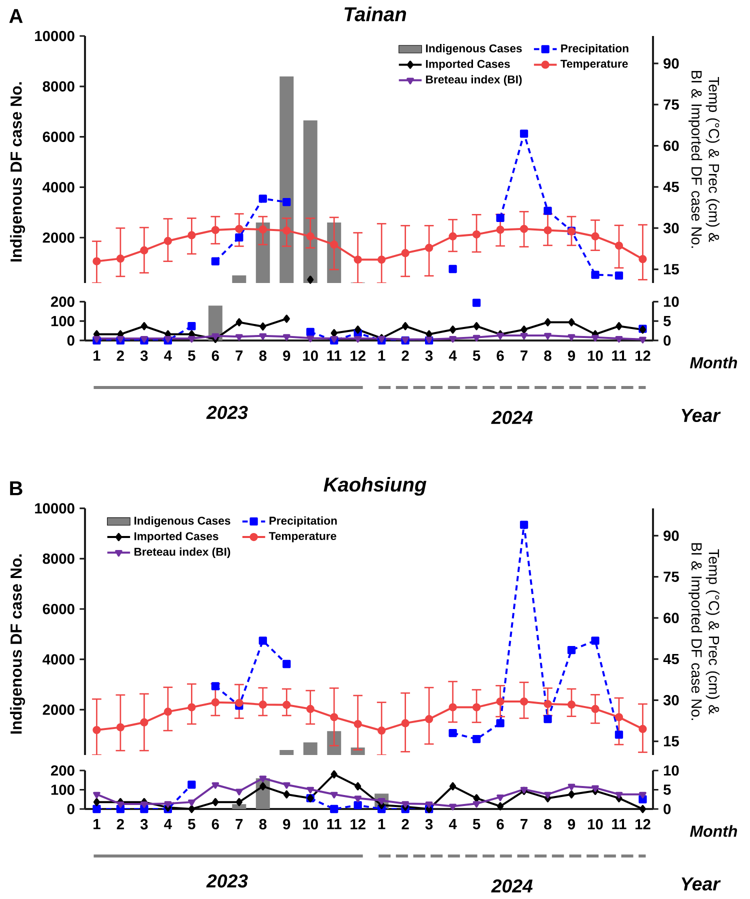 The width and height of the screenshot is (750, 899). What do you see at coordinates (16, 16) in the screenshot?
I see `text: A` at bounding box center [16, 16].